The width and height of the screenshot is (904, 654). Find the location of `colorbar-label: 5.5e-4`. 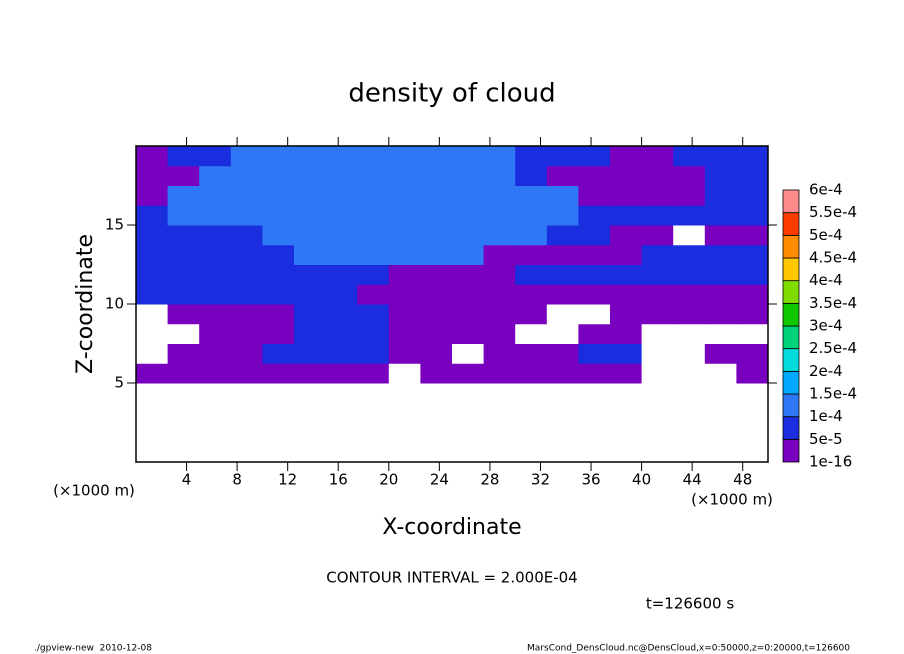

colorbar-label: 5.5e-4 is located at coordinates (833, 212).